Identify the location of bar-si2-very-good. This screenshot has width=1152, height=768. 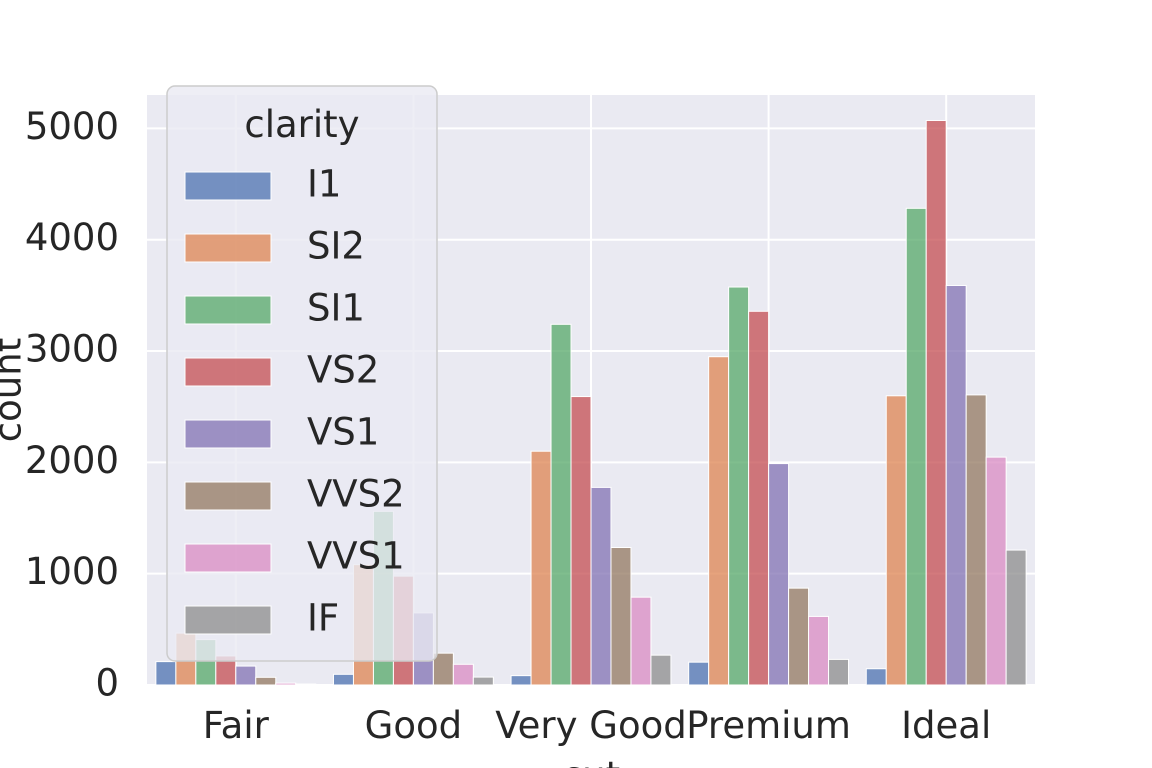
(541, 568).